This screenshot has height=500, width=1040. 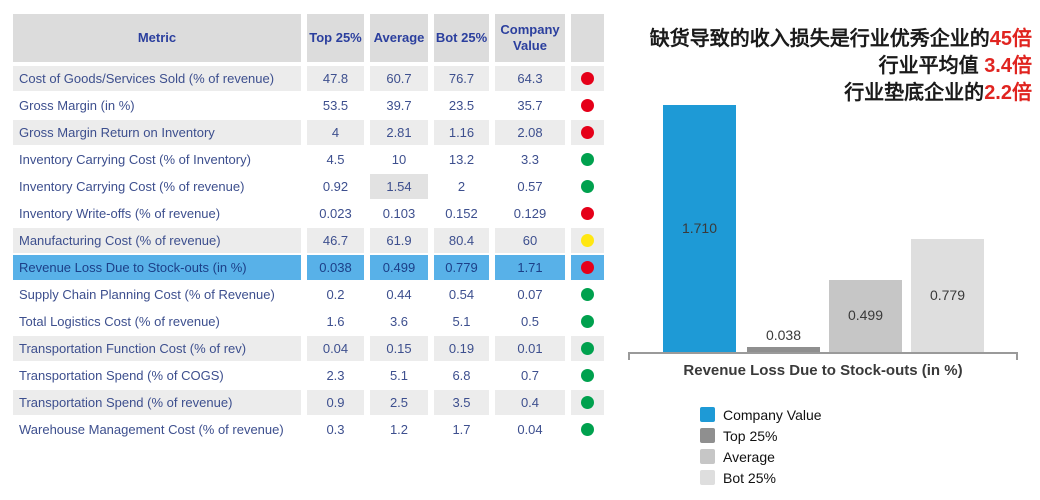 What do you see at coordinates (530, 159) in the screenshot?
I see `cell-company: 3.3` at bounding box center [530, 159].